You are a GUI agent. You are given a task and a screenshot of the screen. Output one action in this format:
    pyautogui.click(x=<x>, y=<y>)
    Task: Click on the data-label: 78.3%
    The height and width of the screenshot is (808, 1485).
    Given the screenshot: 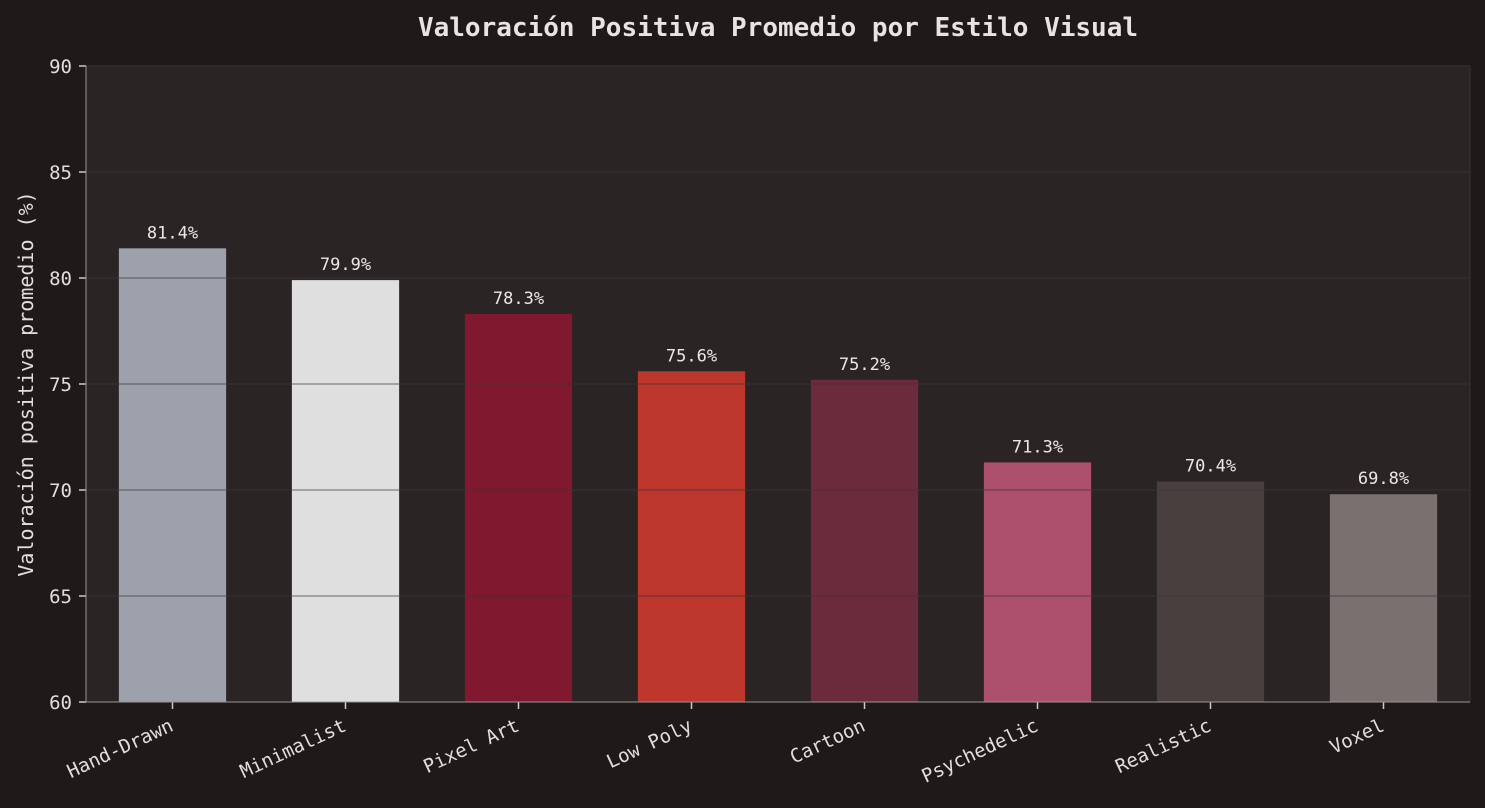 What is the action you would take?
    pyautogui.click(x=518, y=299)
    